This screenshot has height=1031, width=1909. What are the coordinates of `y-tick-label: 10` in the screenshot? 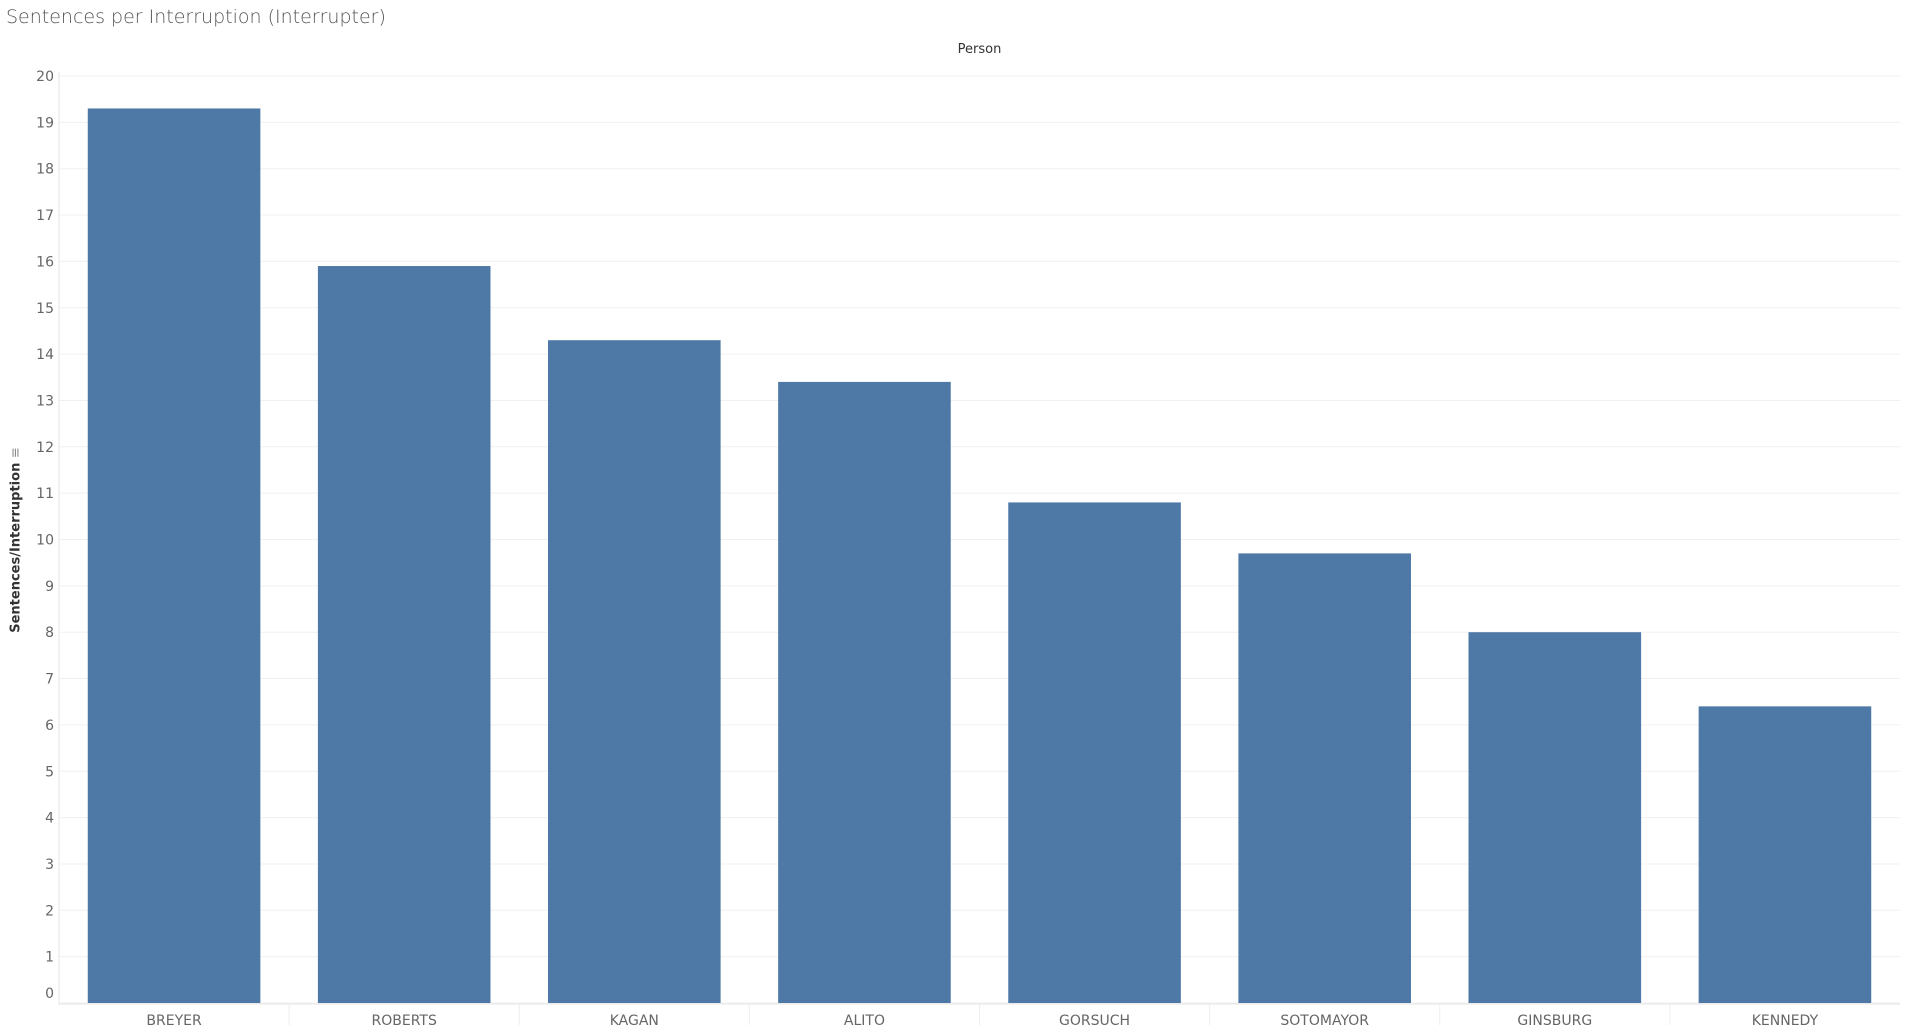 It's located at (45, 541).